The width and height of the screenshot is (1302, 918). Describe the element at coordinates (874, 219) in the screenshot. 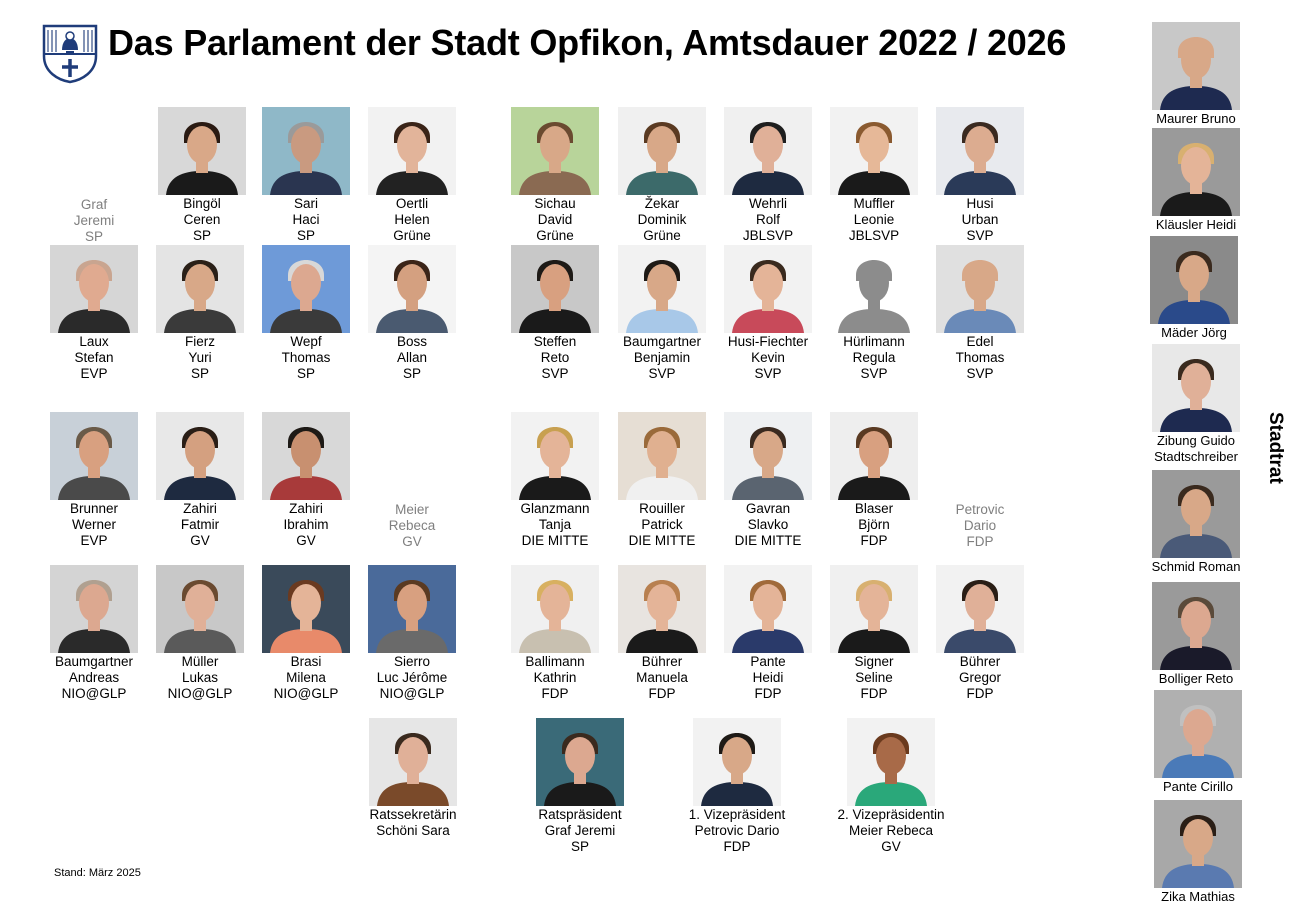

I see `member-caption-line: Leonie` at that location.